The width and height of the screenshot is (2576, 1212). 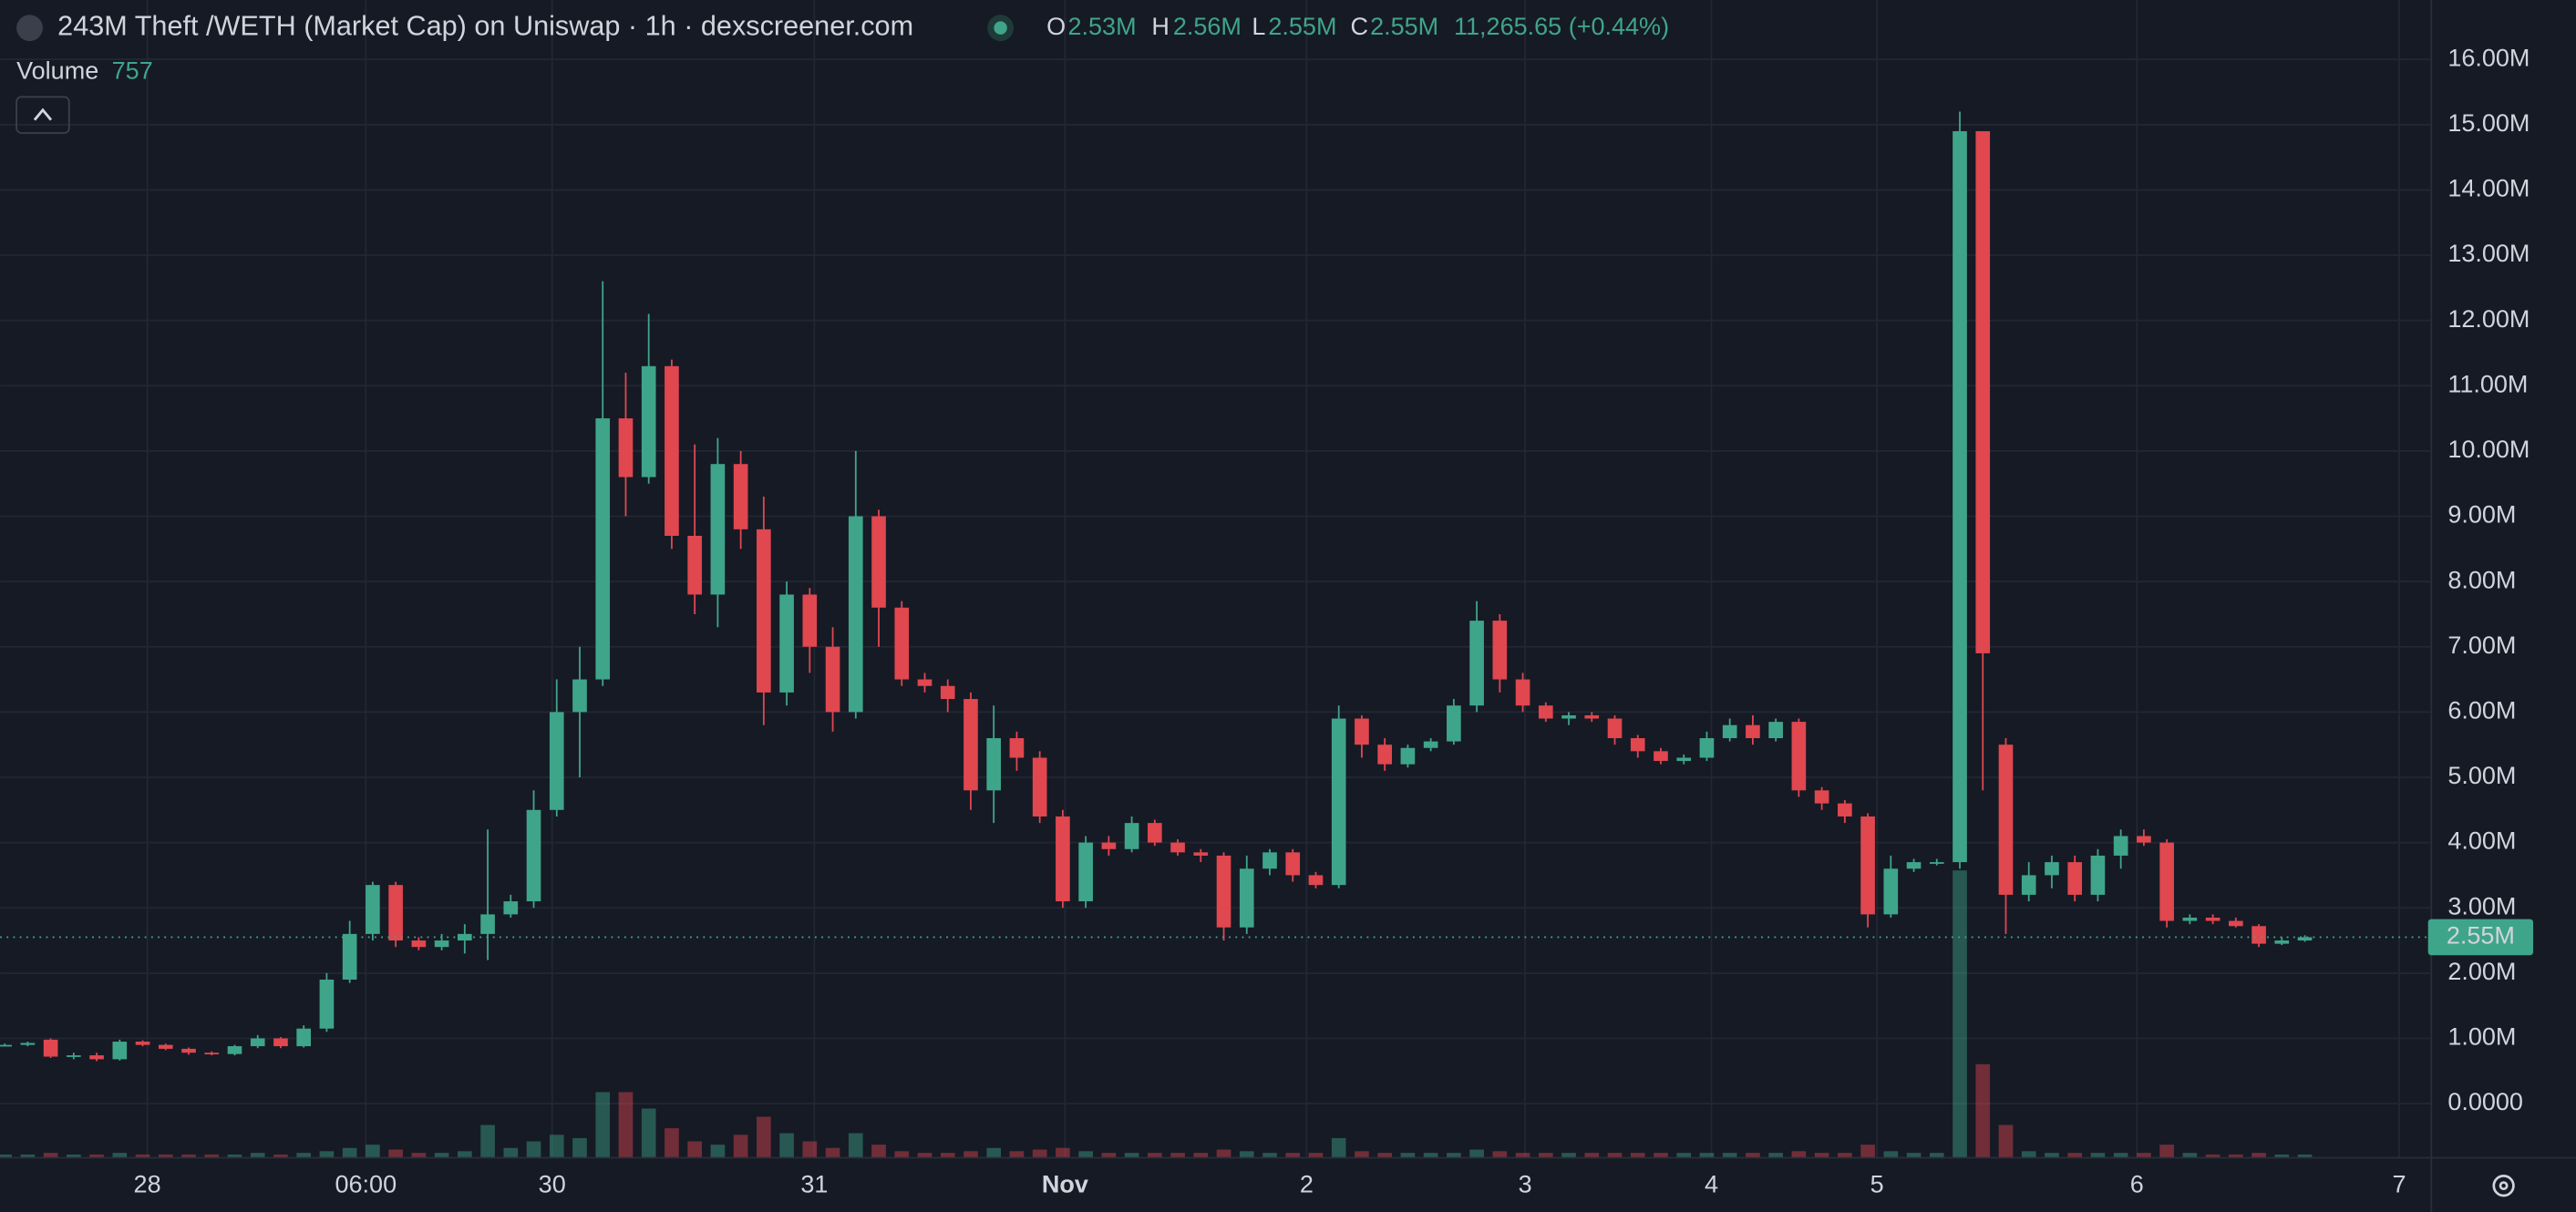 What do you see at coordinates (1102, 26) in the screenshot?
I see `open-value: 2.53M` at bounding box center [1102, 26].